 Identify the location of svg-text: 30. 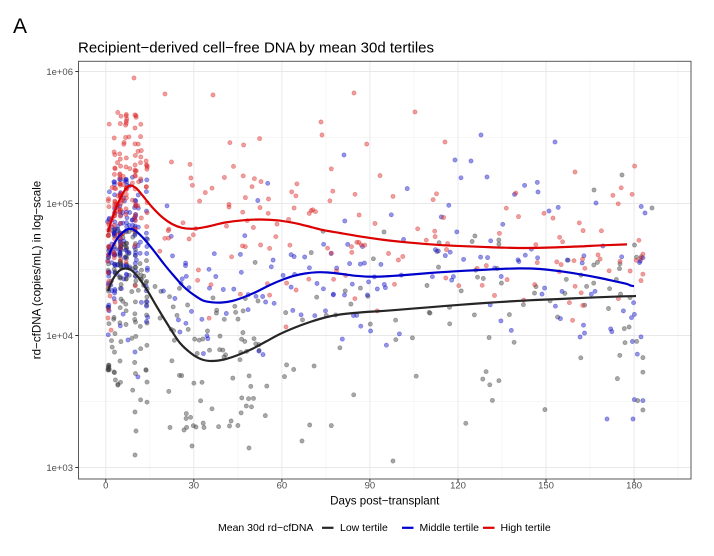
(194, 486).